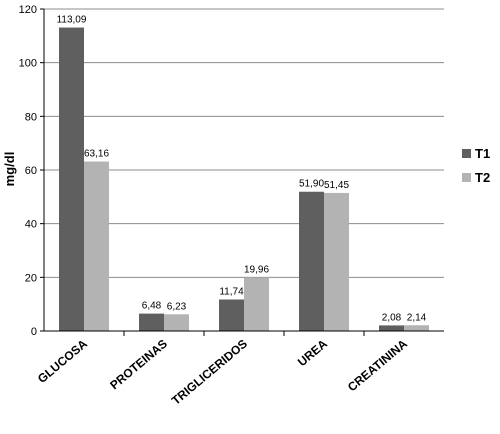 Image resolution: width=500 pixels, height=434 pixels. What do you see at coordinates (482, 153) in the screenshot?
I see `legend-label-t1: T1` at bounding box center [482, 153].